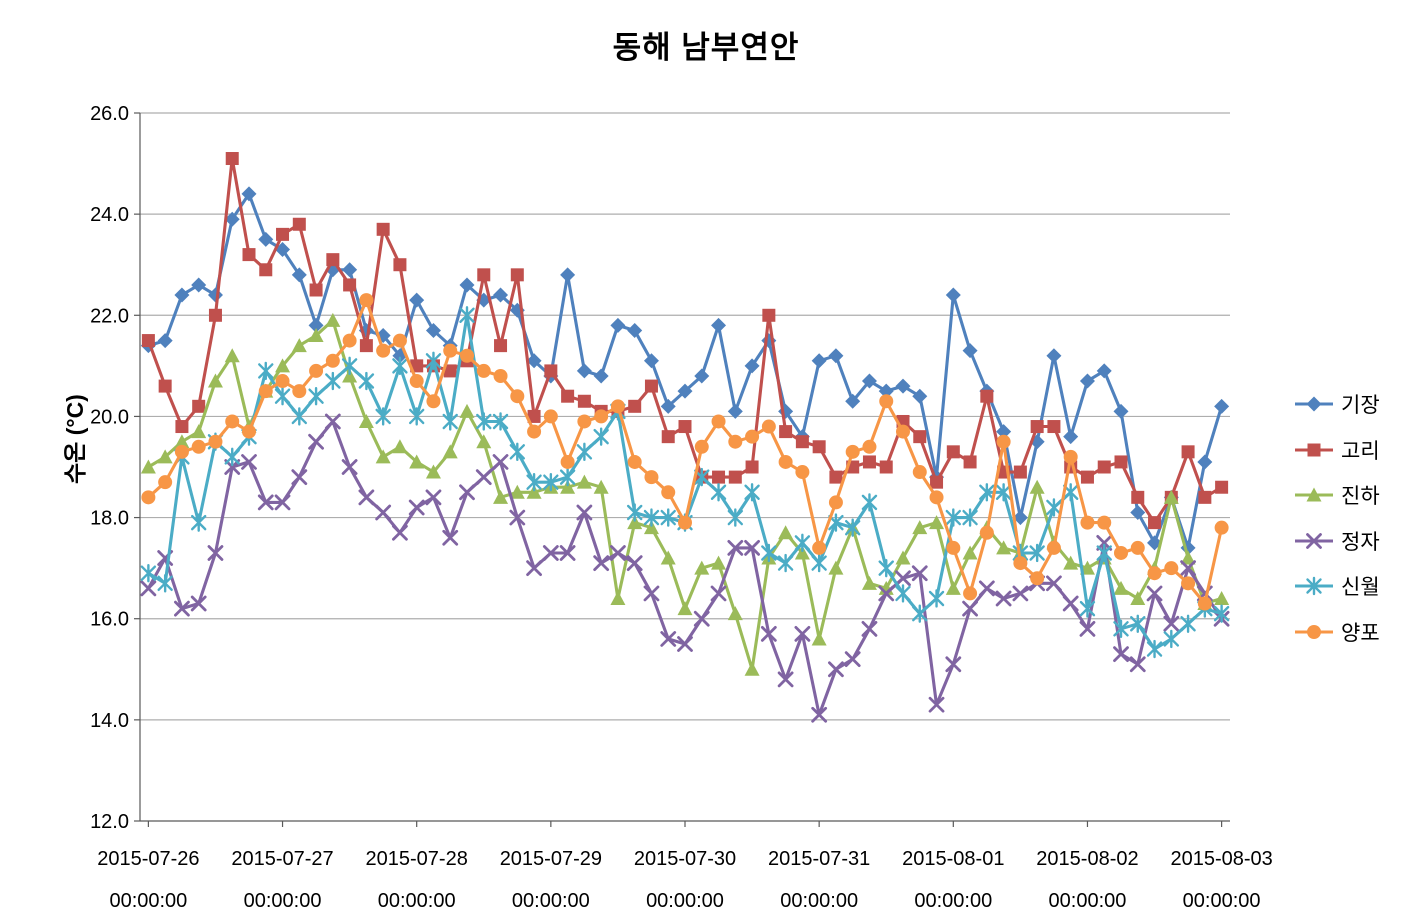 The width and height of the screenshot is (1412, 924). Describe the element at coordinates (1336, 404) in the screenshot. I see `legend-item-기장: 기장` at that location.